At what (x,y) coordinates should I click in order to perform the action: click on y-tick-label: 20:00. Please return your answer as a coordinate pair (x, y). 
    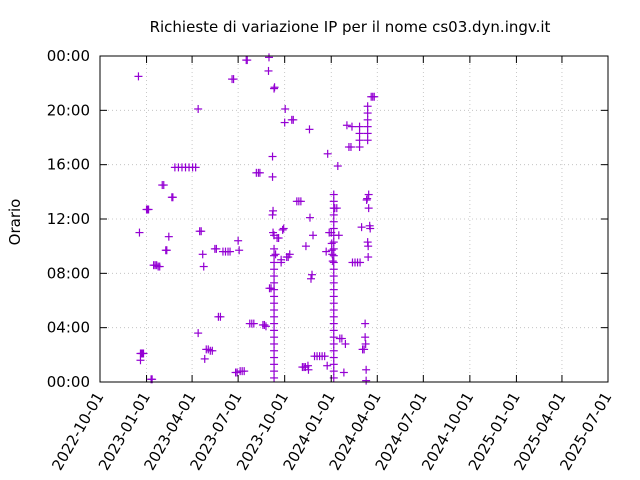
    Looking at the image, I should click on (68, 110).